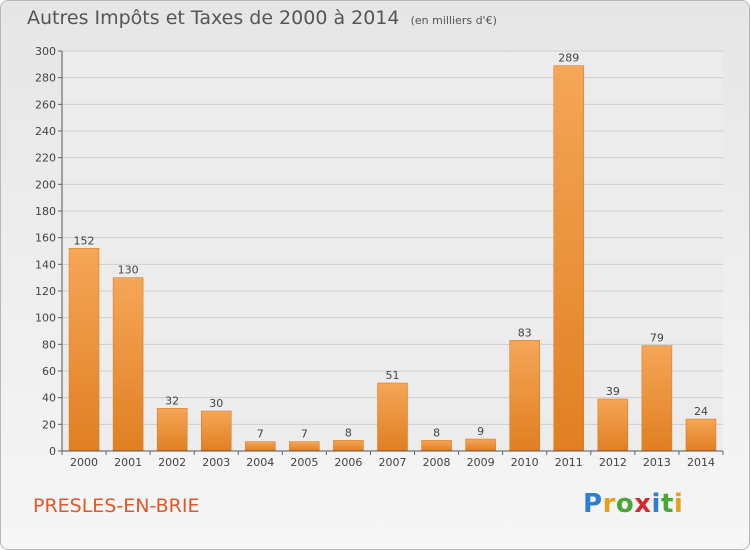 This screenshot has height=550, width=750. What do you see at coordinates (701, 411) in the screenshot?
I see `data-label: 24` at bounding box center [701, 411].